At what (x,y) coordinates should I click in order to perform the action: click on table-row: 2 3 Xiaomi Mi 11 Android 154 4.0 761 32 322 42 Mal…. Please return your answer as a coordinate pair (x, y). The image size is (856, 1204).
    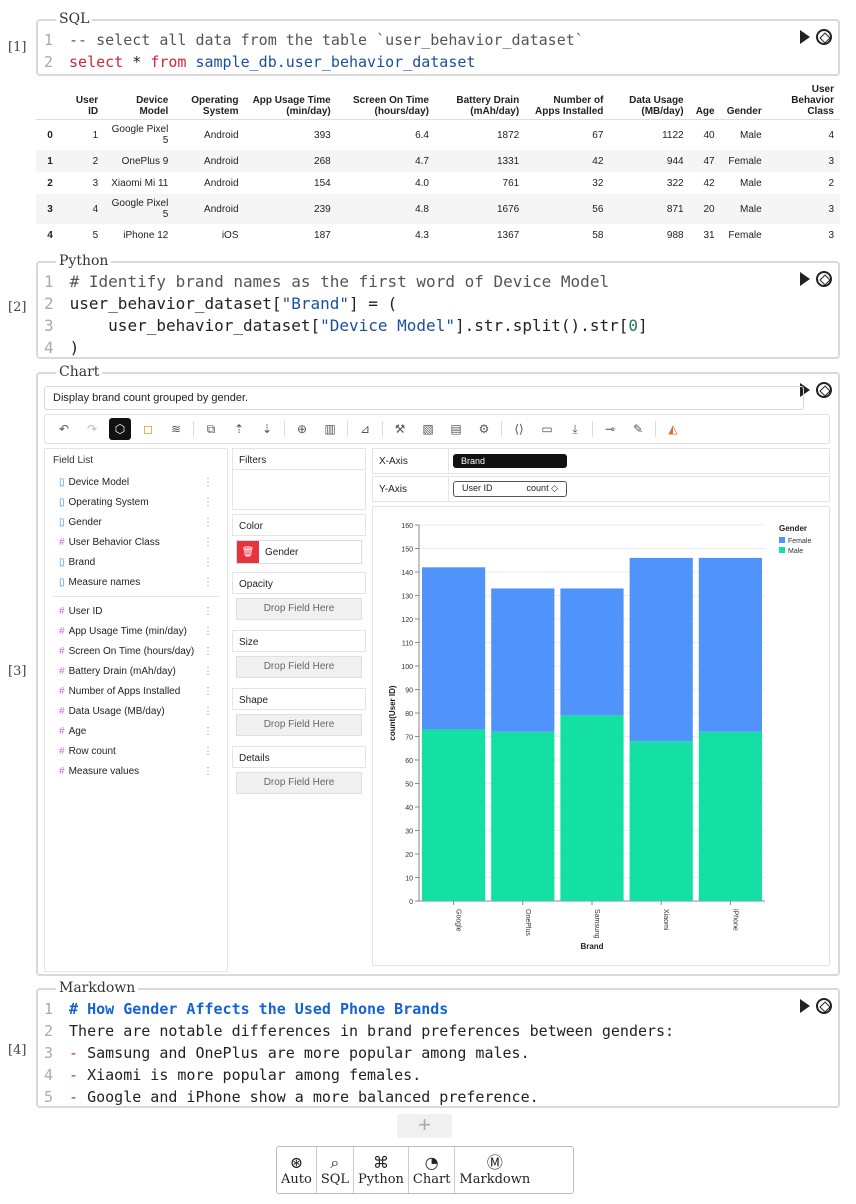
    Looking at the image, I should click on (438, 183).